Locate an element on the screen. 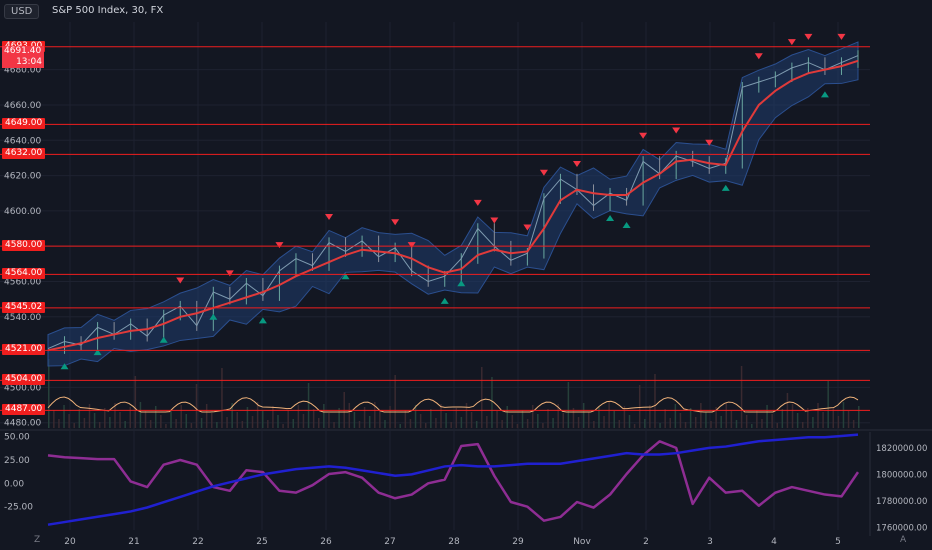  level-tag: 4564.00 is located at coordinates (24, 274).